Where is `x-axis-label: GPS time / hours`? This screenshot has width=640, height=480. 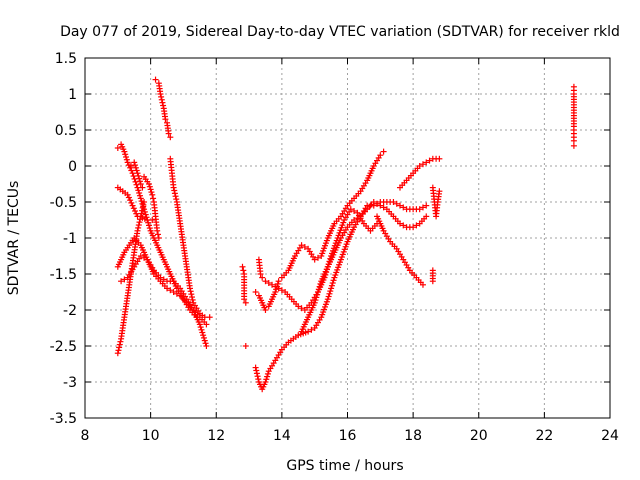 x-axis-label: GPS time / hours is located at coordinates (344, 466).